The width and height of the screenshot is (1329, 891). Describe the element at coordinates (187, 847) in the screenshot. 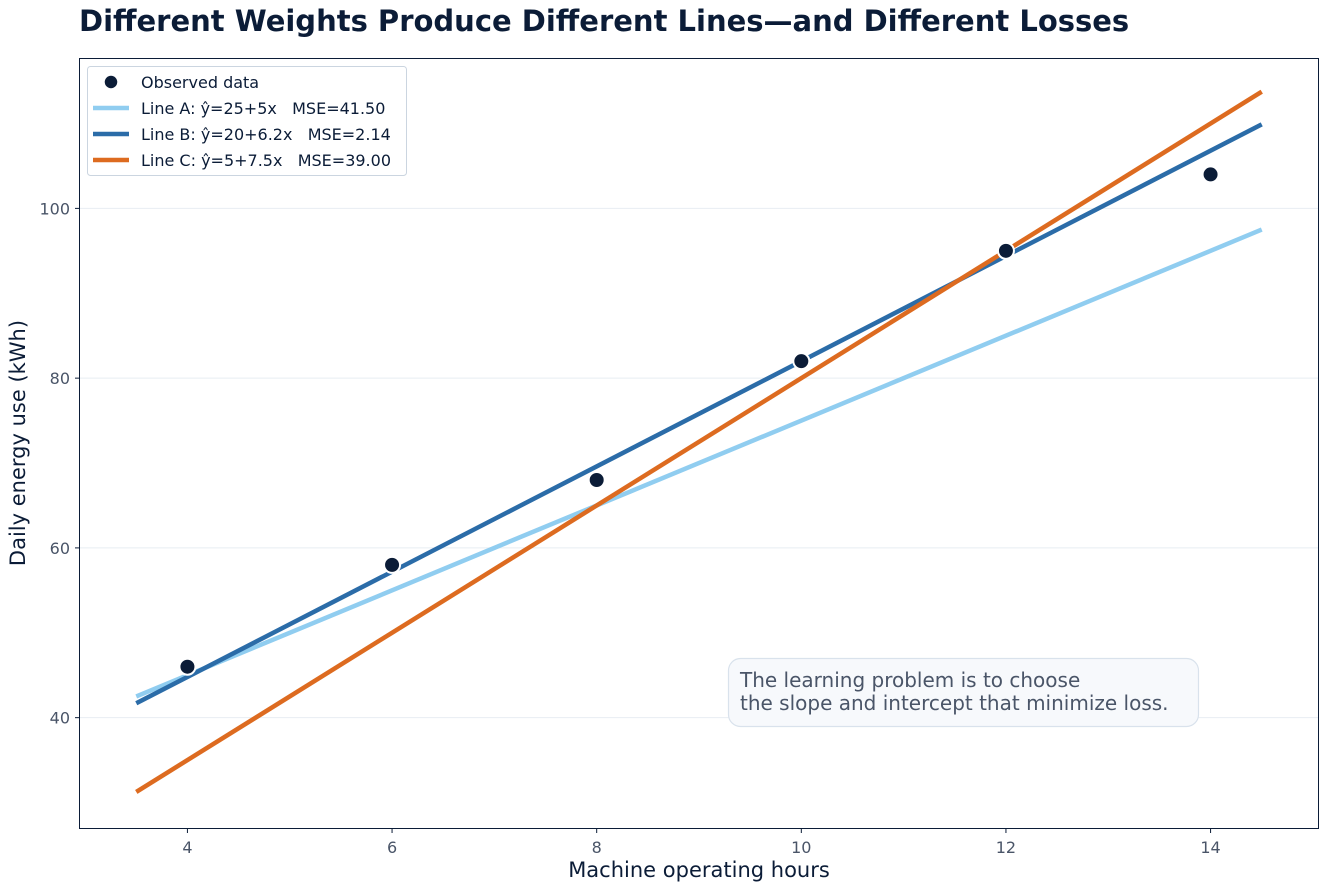

I see `x-tick-label-4: 4` at that location.